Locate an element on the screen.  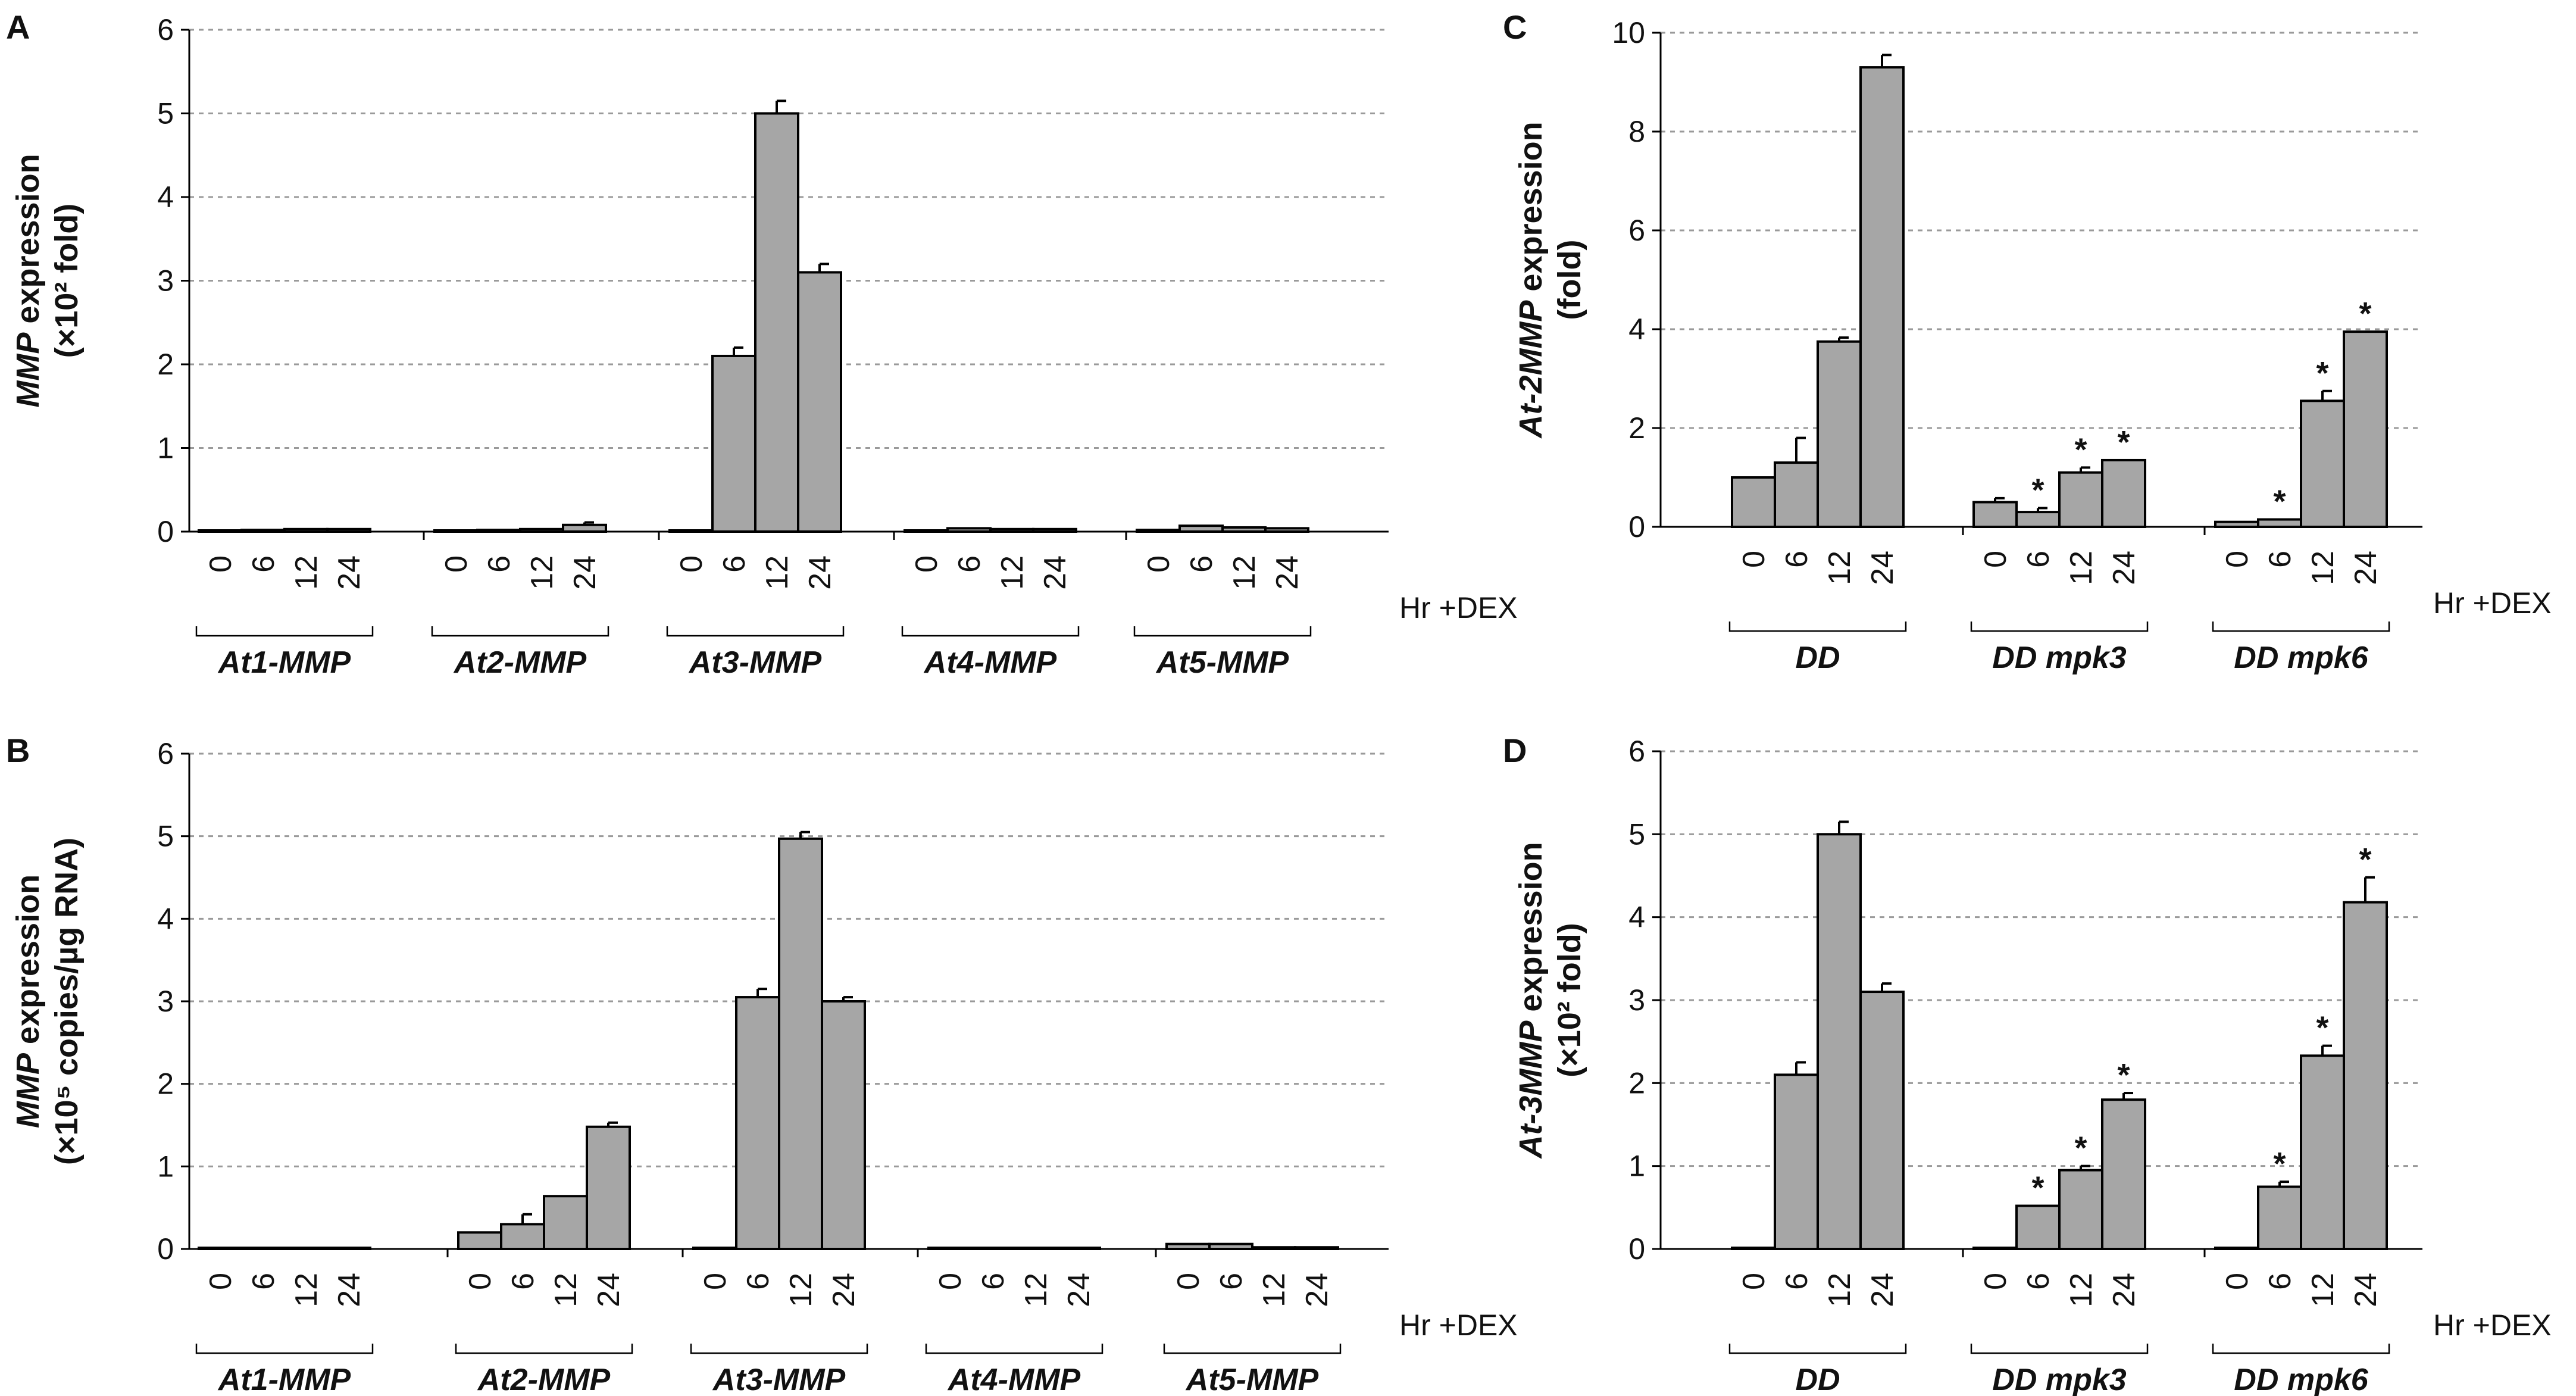
y-axis-label-unit: (×10² fold) is located at coordinates (1569, 1000).